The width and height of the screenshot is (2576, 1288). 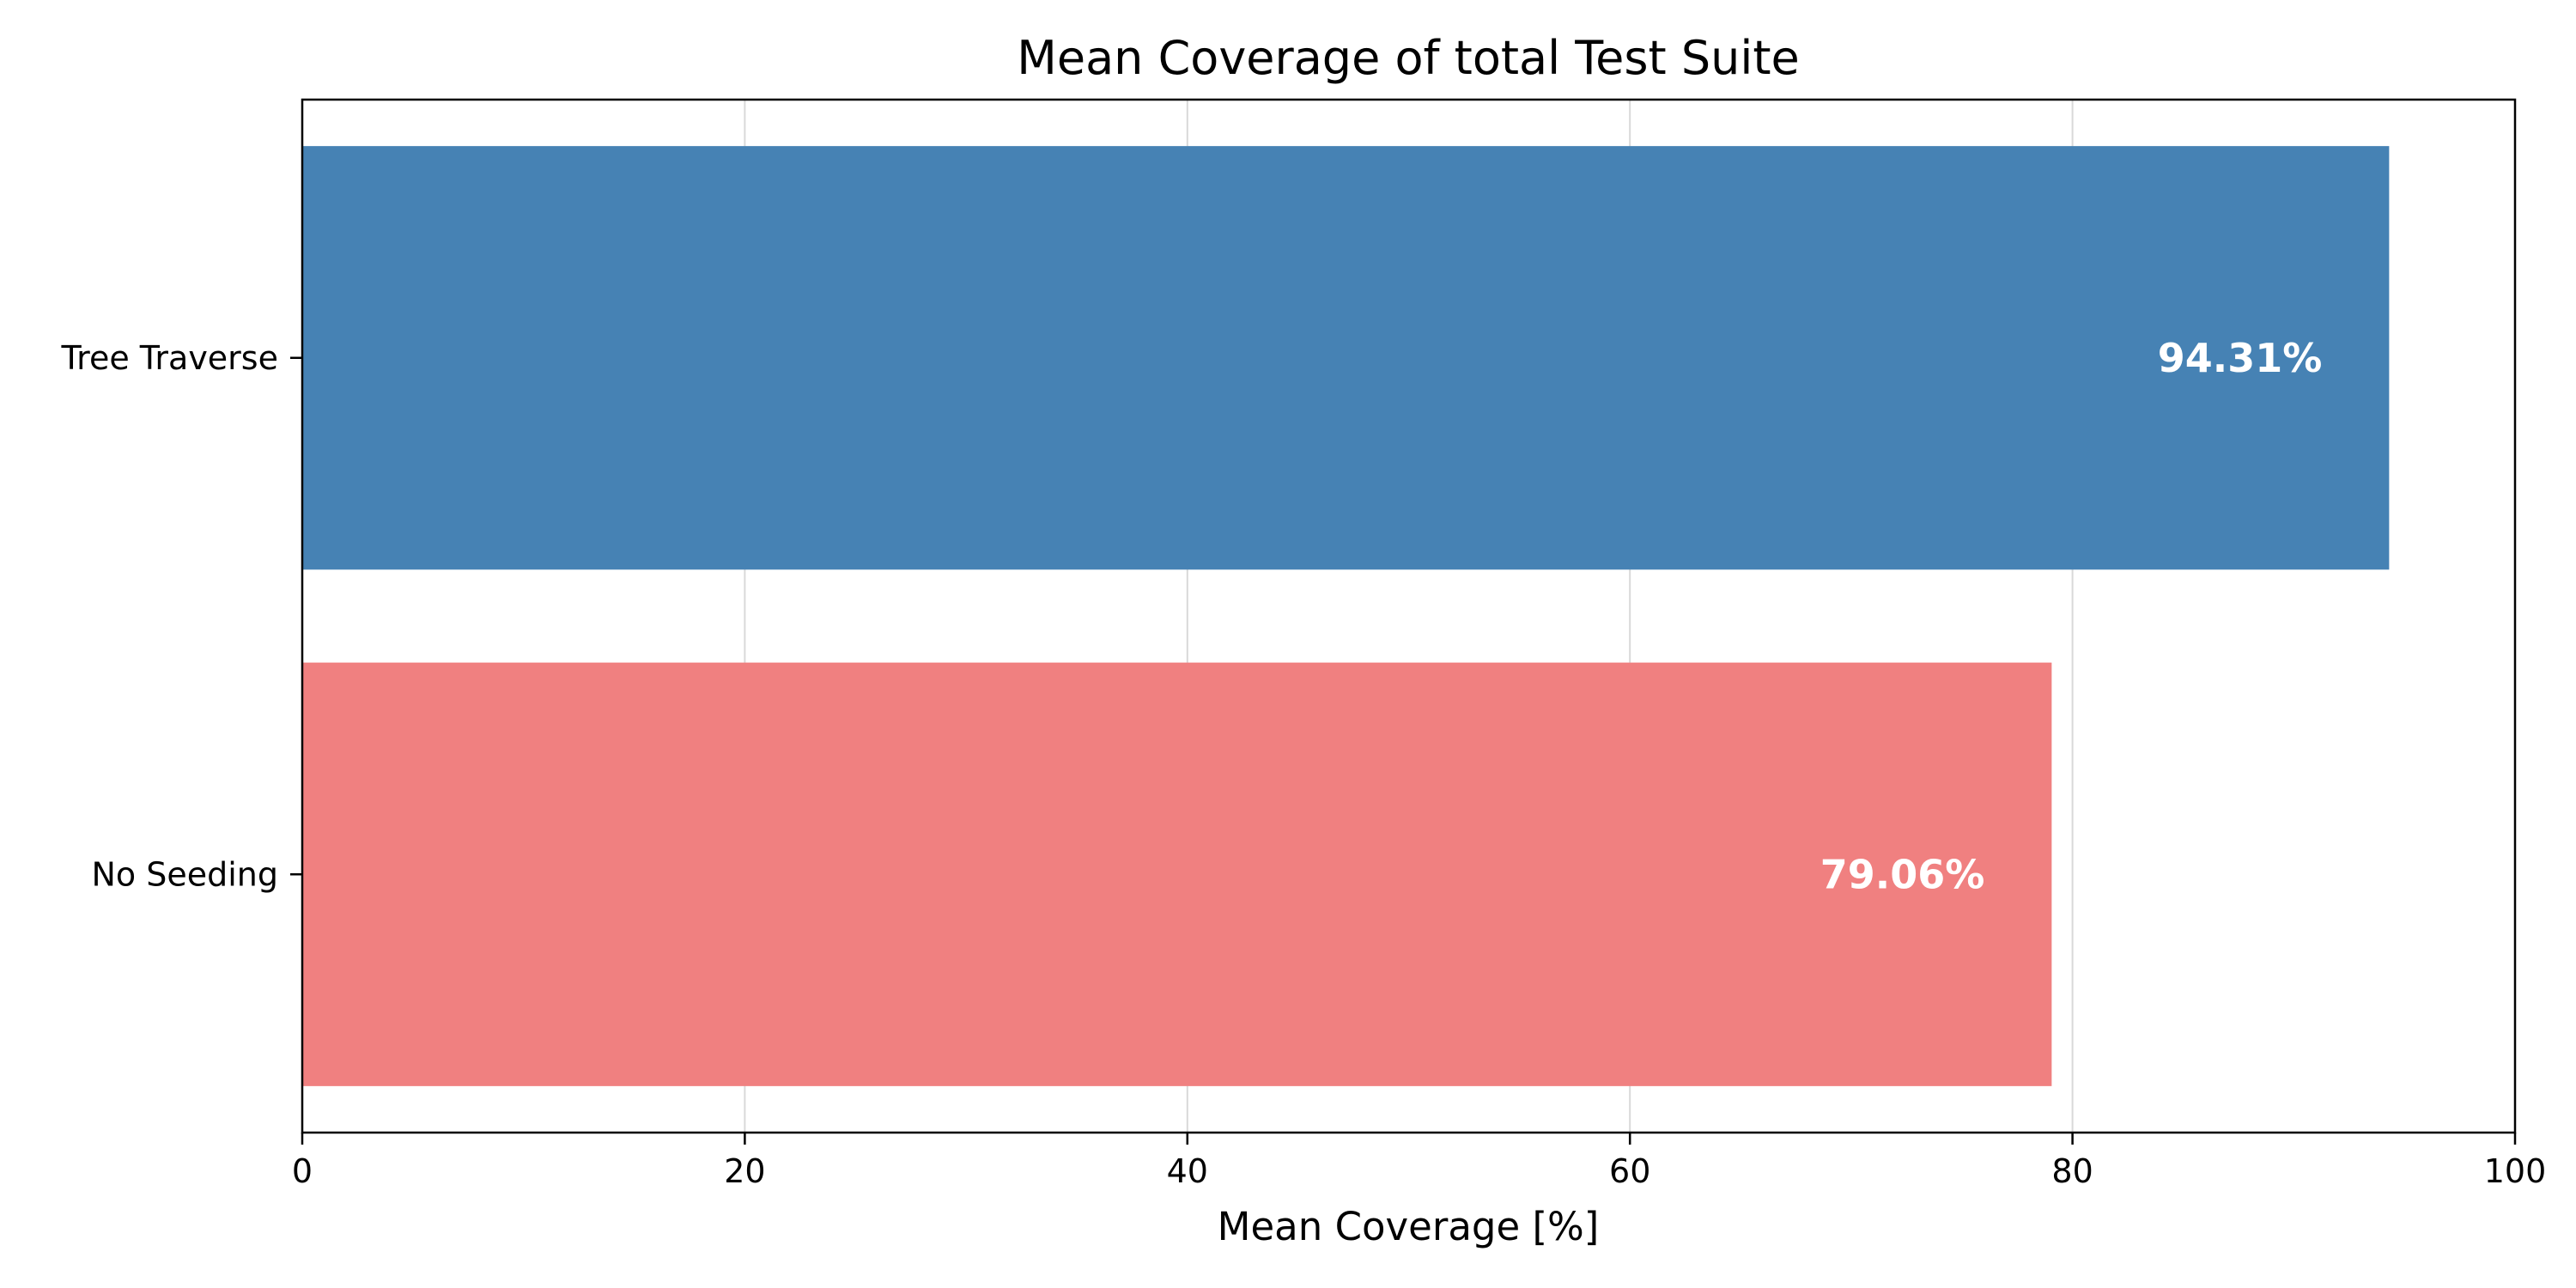 What do you see at coordinates (302, 1171) in the screenshot?
I see `x-tick-label: 0` at bounding box center [302, 1171].